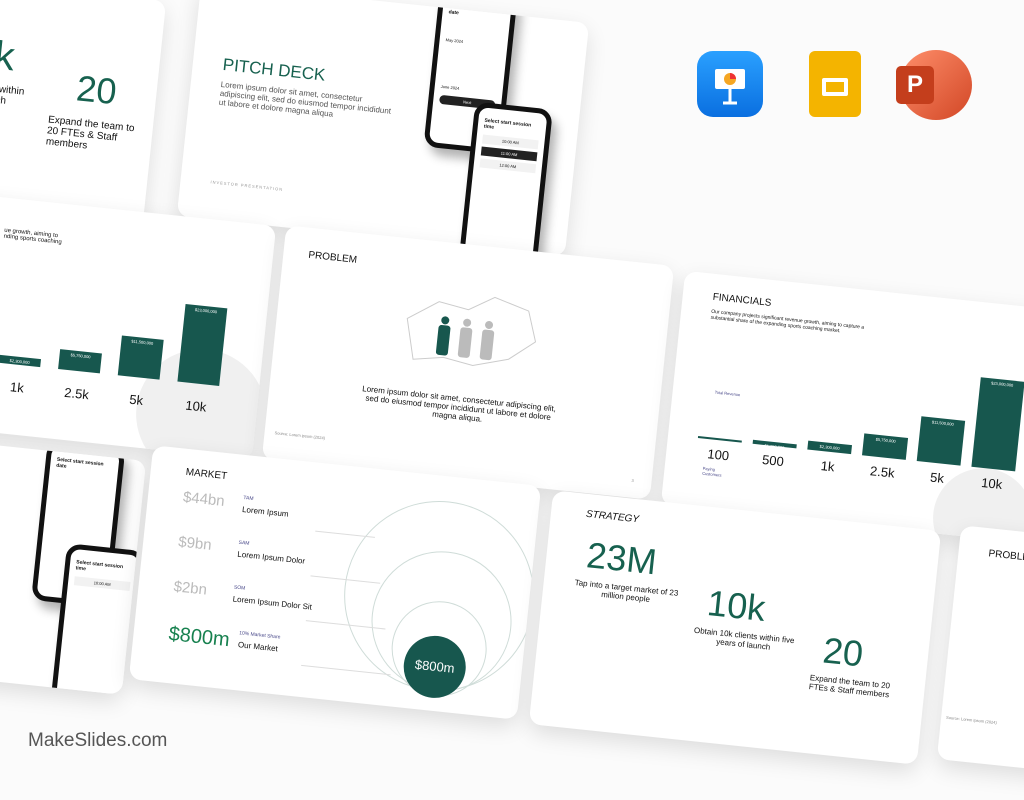 This screenshot has height=800, width=1024. I want to click on bar: $2,300,000, so click(21, 361).